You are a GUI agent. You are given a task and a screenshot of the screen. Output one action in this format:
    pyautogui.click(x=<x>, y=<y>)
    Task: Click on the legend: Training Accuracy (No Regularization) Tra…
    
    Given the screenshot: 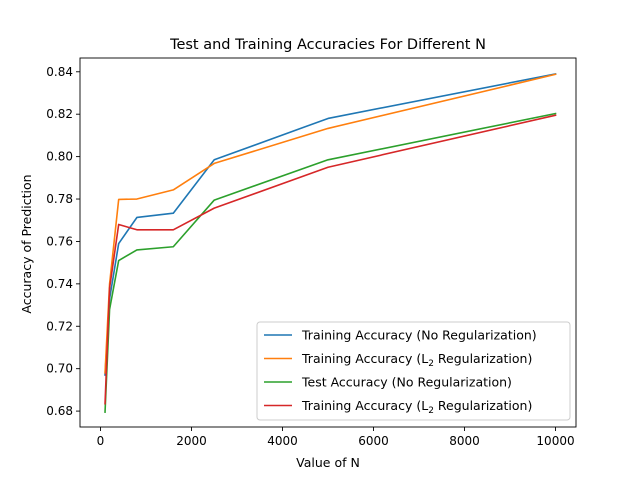 What is the action you would take?
    pyautogui.click(x=413, y=371)
    